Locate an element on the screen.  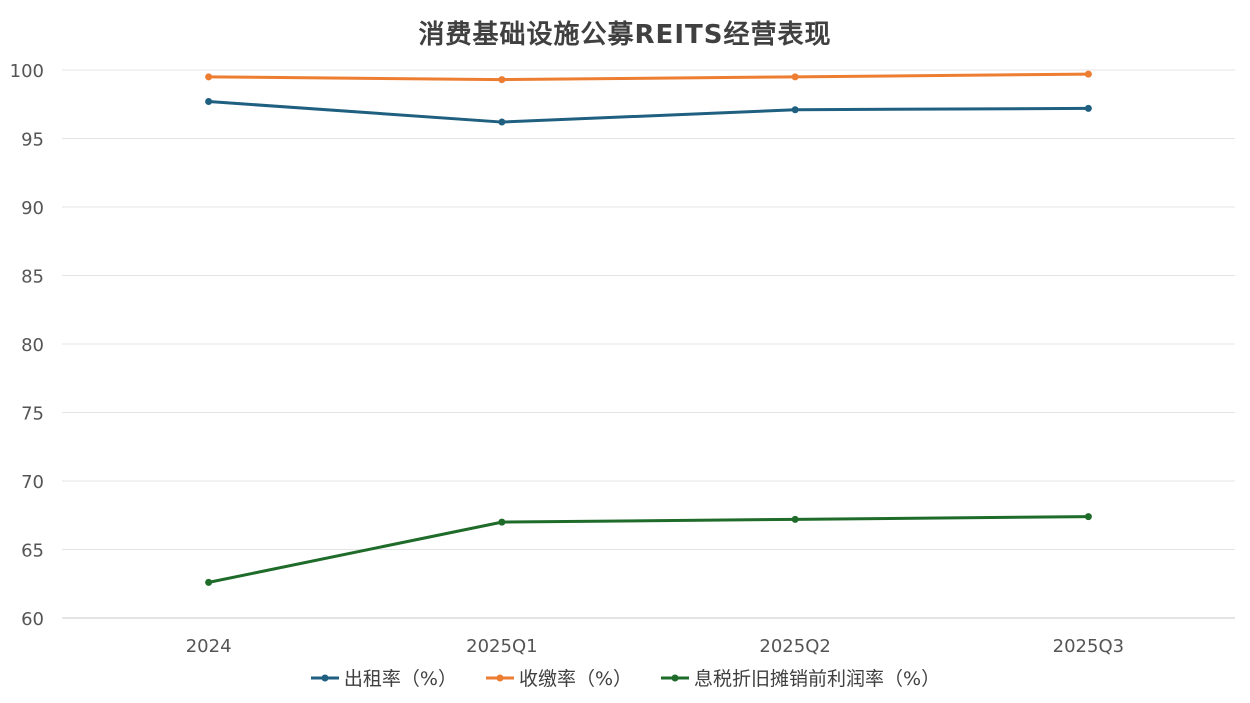
chart-title: 消费基础设施公募REITS经营表现 is located at coordinates (625, 35).